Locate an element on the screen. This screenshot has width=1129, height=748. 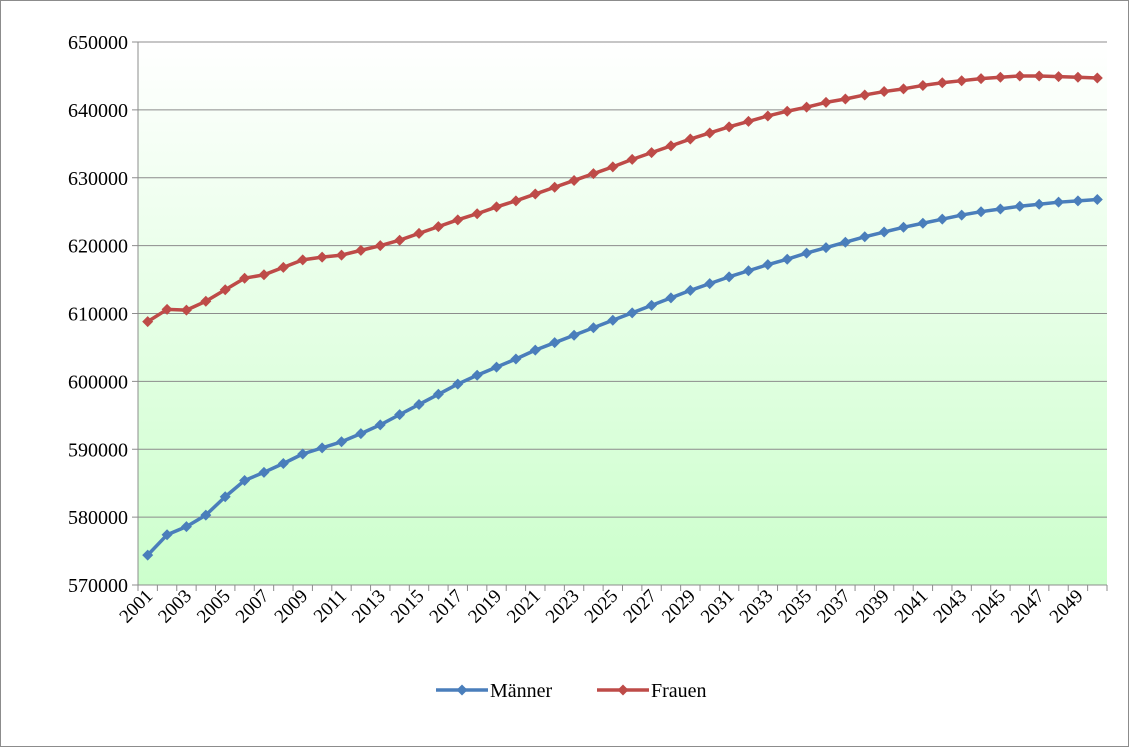
x-tick-label: 2009 is located at coordinates (292, 607).